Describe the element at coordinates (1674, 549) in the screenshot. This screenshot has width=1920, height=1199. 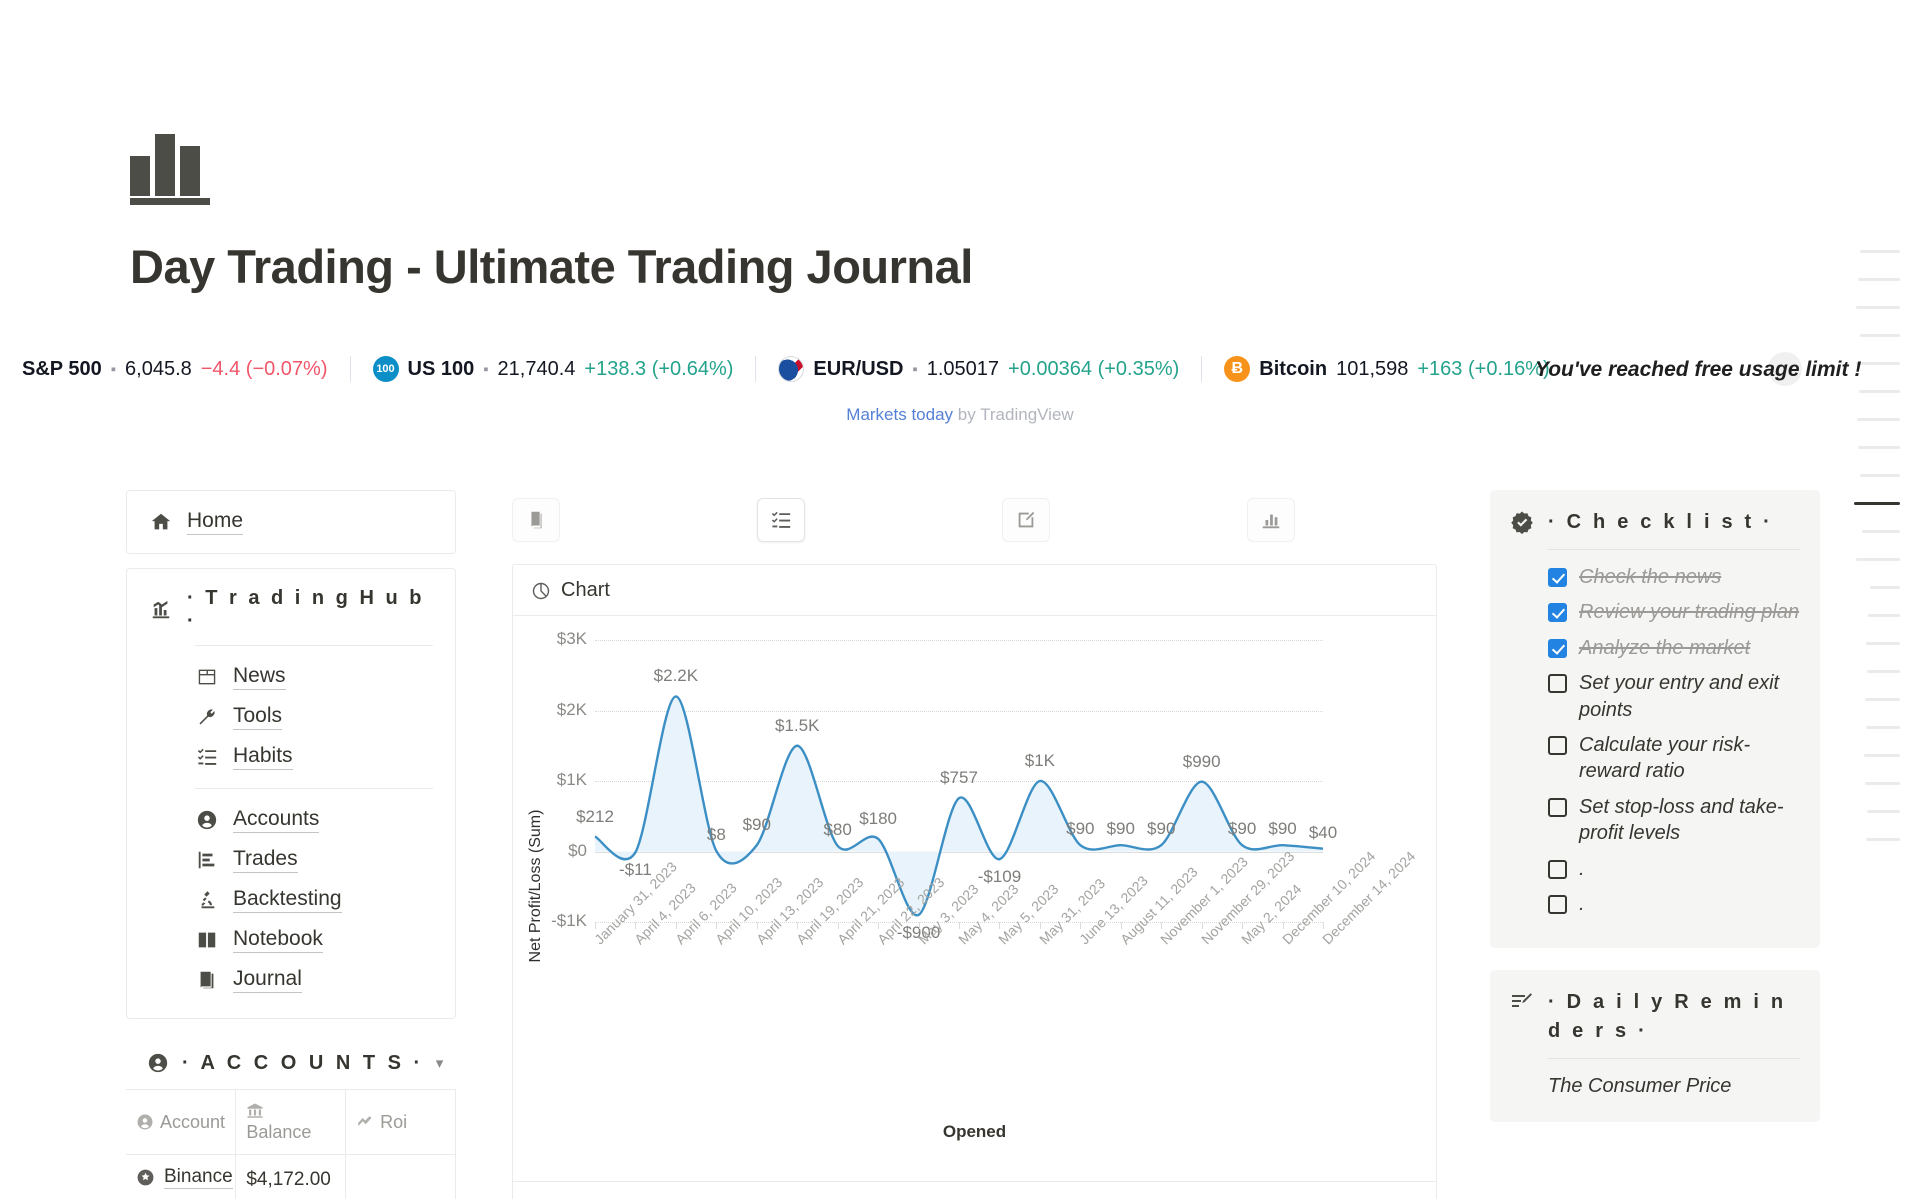
I see `checklist-divider` at that location.